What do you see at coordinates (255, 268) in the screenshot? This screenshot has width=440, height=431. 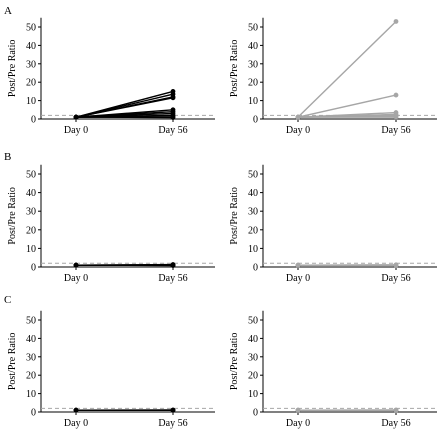 I see `chart-b-right-y-tick-label-0: 0` at bounding box center [255, 268].